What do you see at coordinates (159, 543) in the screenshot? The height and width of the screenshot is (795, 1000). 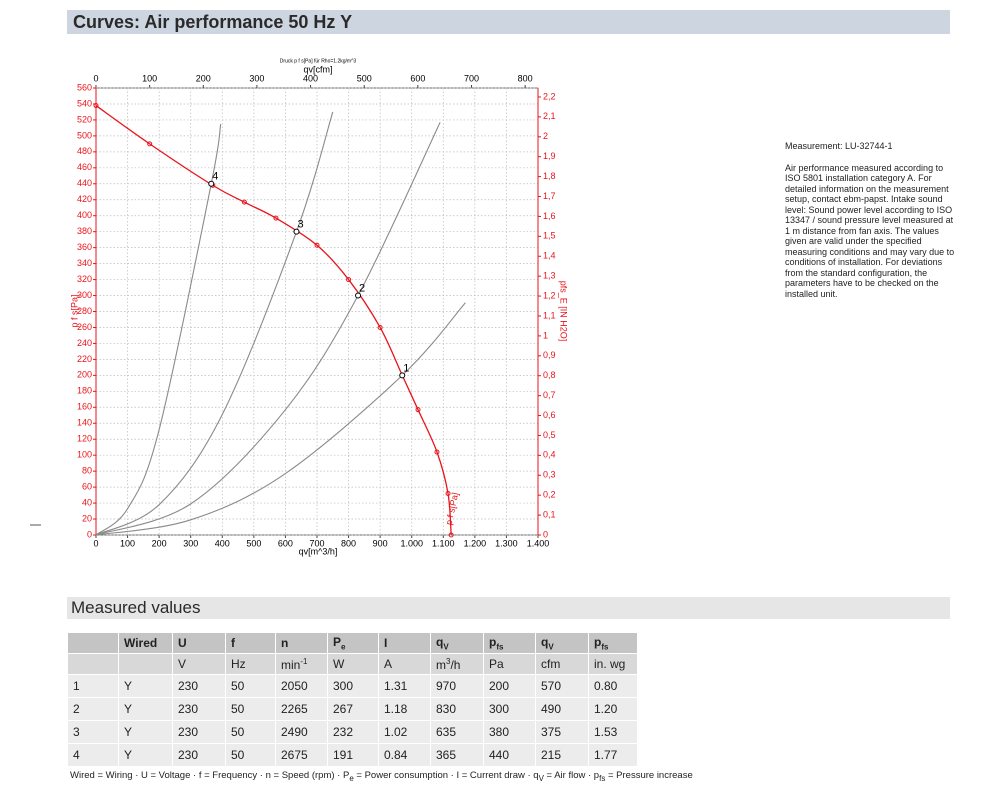 I see `x-tick-label: 200` at bounding box center [159, 543].